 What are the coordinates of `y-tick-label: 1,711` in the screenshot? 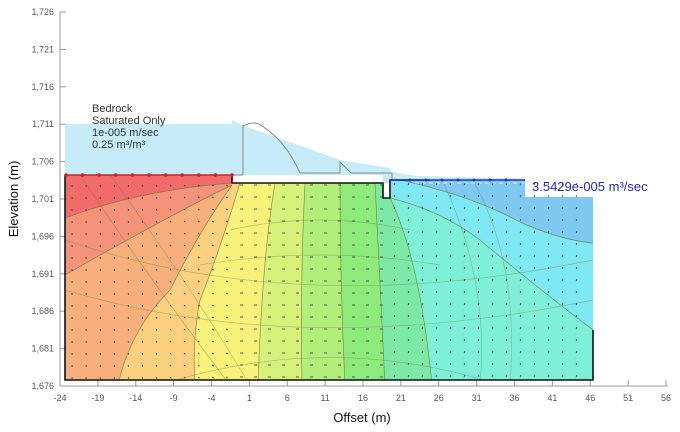 It's located at (43, 124).